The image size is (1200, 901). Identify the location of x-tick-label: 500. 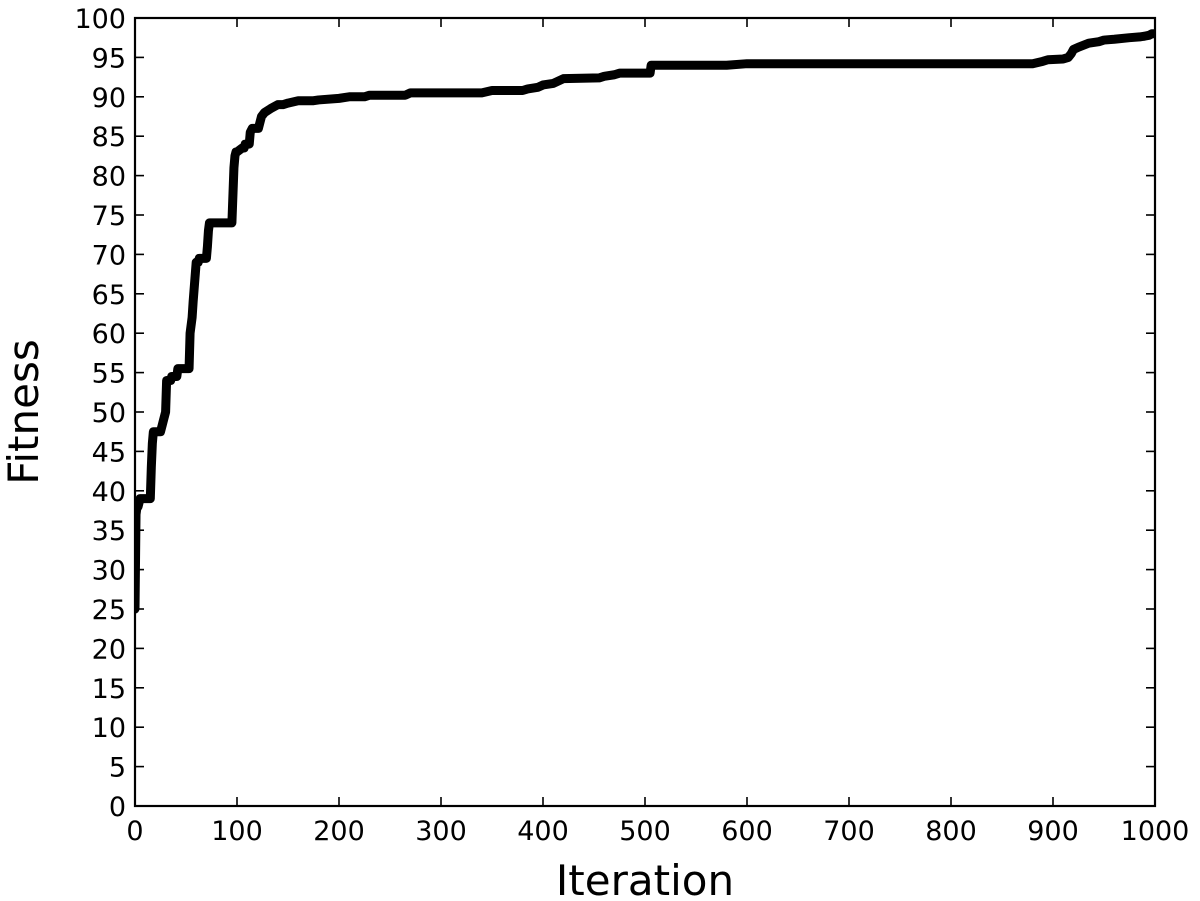
(645, 831).